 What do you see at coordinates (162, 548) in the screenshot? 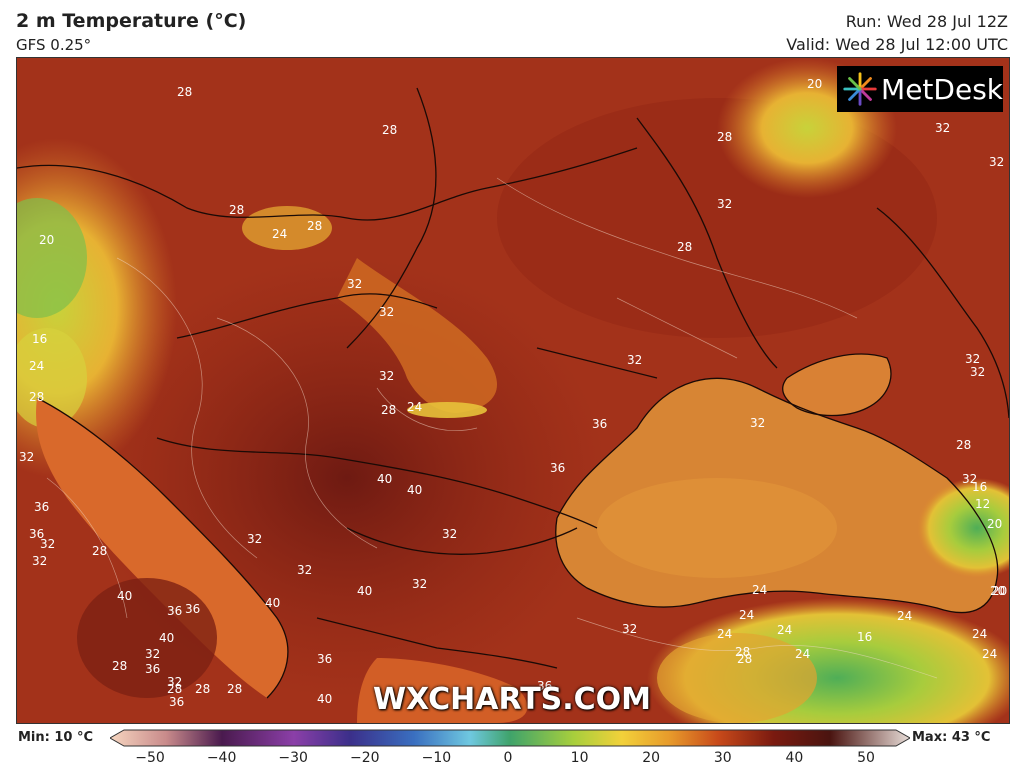
I see `adriatic-sea` at bounding box center [162, 548].